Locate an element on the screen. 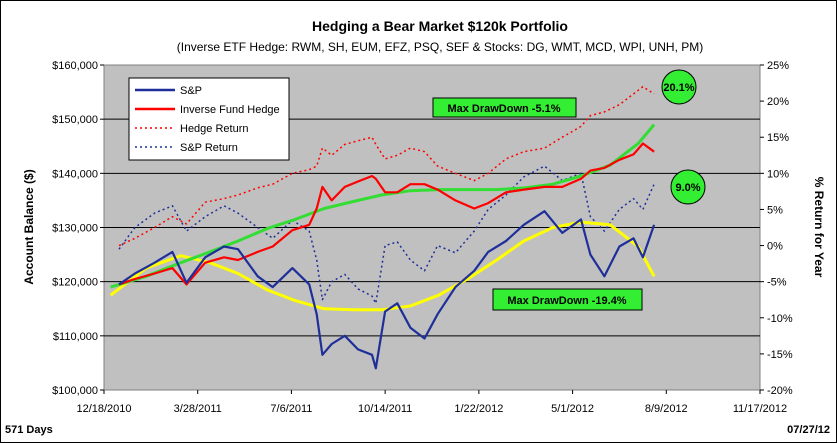 This screenshot has height=443, width=837. y-right-tick-label: 20% is located at coordinates (778, 102).